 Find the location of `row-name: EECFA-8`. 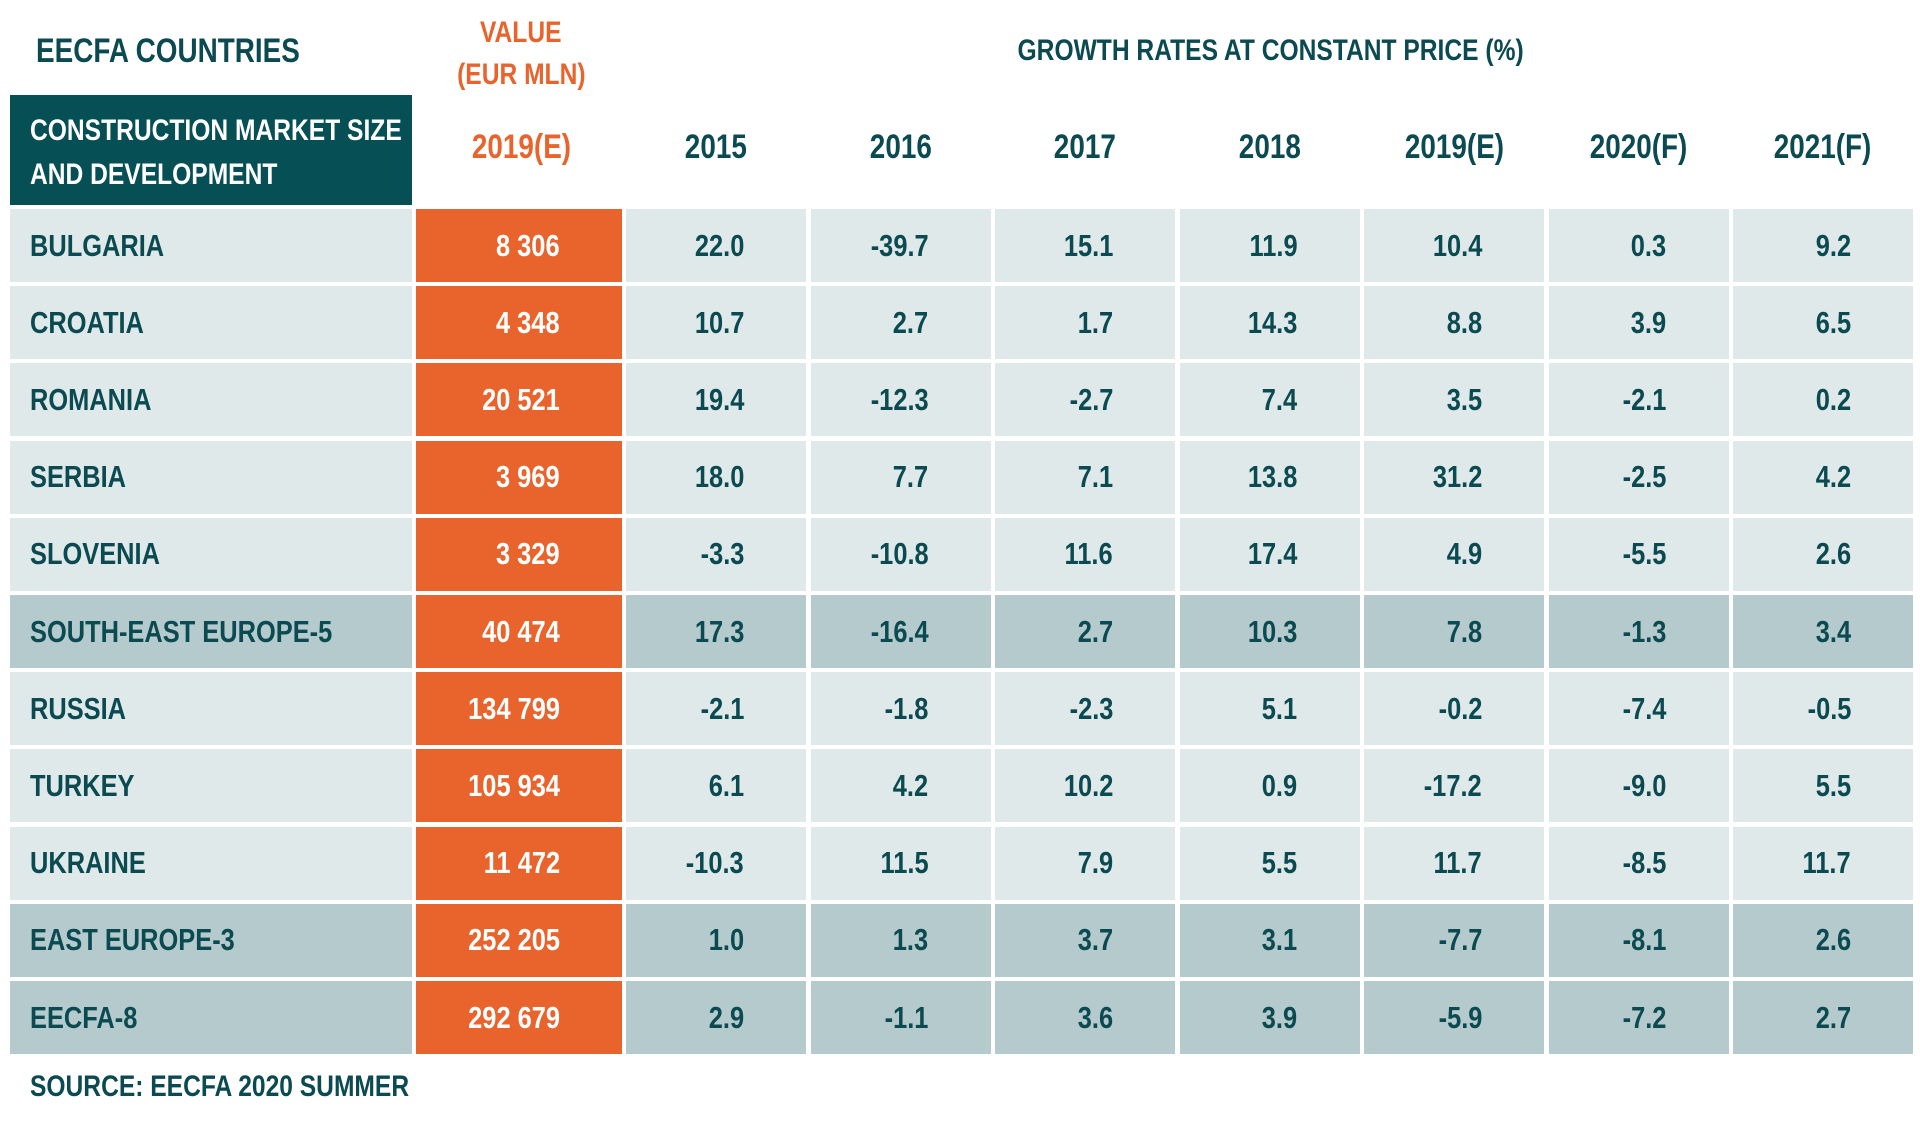

row-name: EECFA-8 is located at coordinates (84, 1017).